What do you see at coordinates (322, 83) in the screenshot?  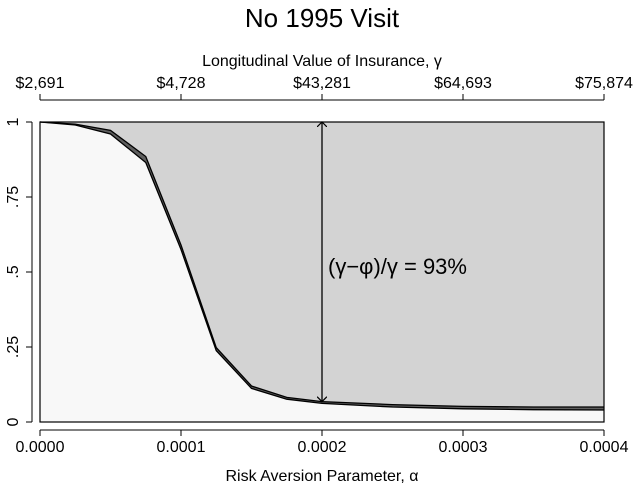 I see `x2-tick-label: $43,281` at bounding box center [322, 83].